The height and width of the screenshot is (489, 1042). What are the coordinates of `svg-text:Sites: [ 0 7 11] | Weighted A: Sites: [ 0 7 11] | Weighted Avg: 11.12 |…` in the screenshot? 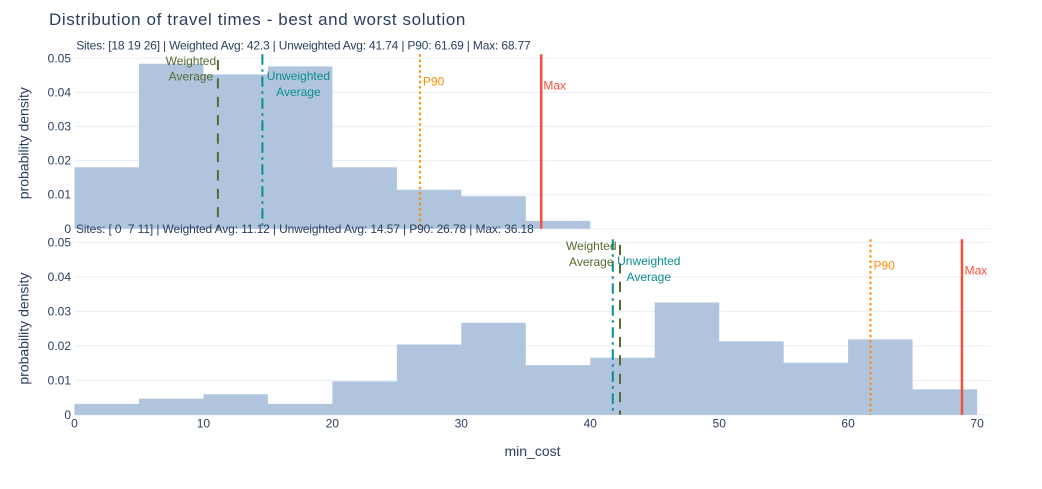 It's located at (305, 229).